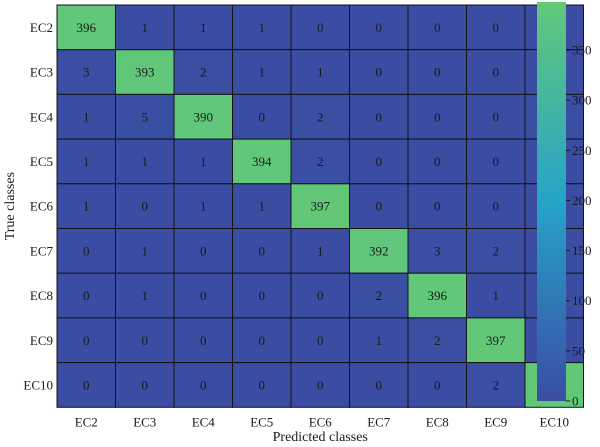 The height and width of the screenshot is (447, 600). I want to click on y-tick-label: EC5, so click(41, 161).